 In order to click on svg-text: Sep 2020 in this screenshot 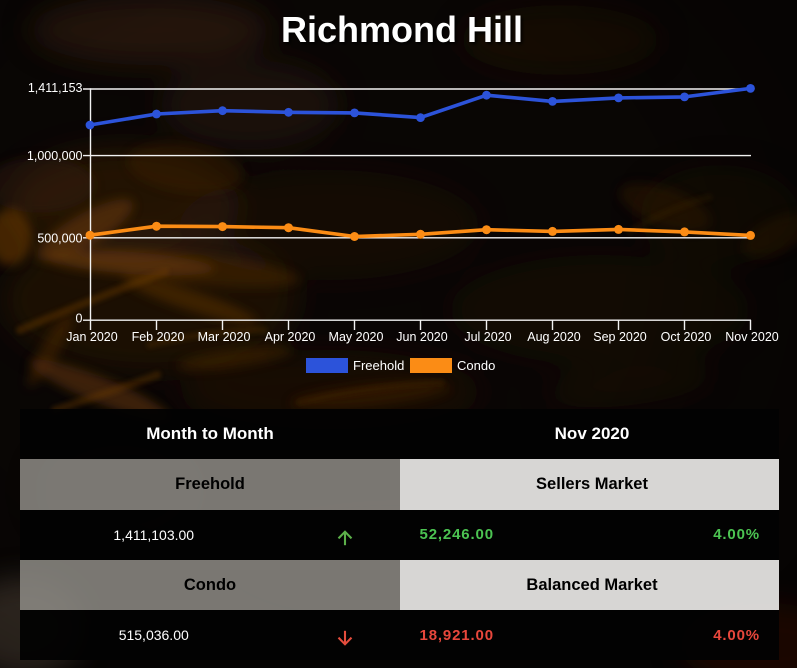, I will do `click(620, 337)`.